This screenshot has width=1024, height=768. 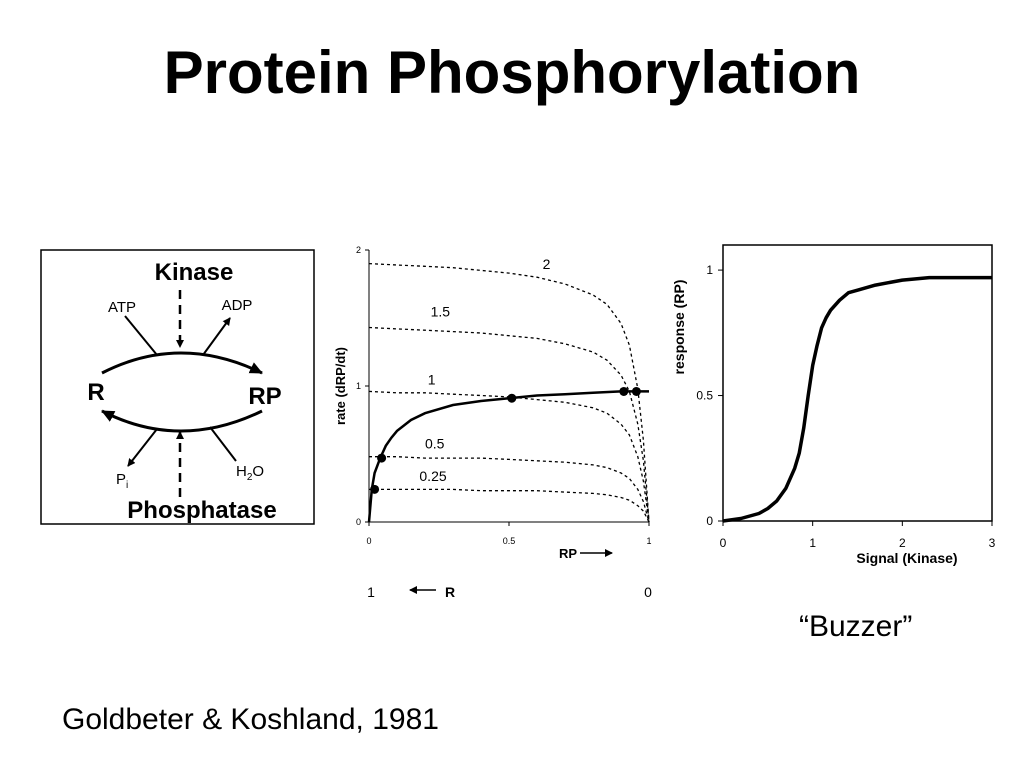 What do you see at coordinates (441, 312) in the screenshot?
I see `rate-plot-series-label: 1.5` at bounding box center [441, 312].